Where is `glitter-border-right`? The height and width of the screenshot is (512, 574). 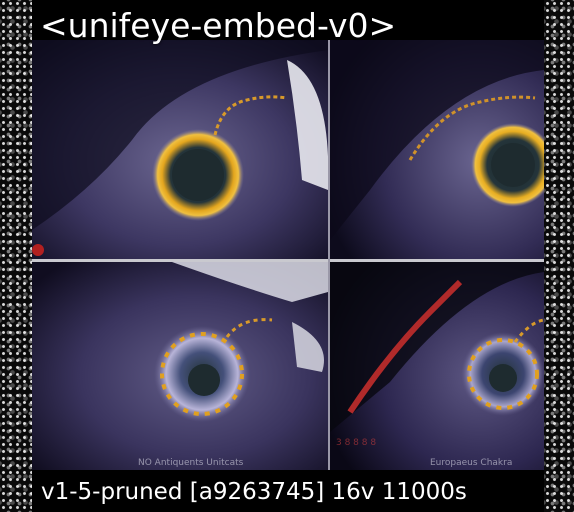 glitter-border-right is located at coordinates (559, 256).